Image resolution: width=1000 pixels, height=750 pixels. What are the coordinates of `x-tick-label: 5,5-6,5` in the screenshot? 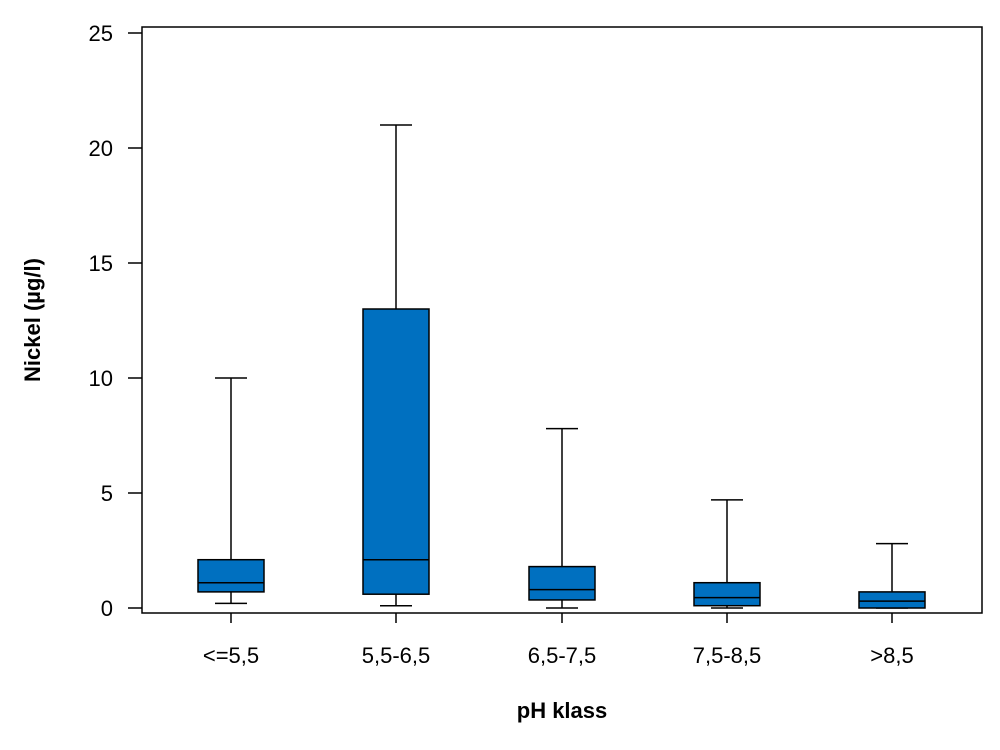 It's located at (396, 655).